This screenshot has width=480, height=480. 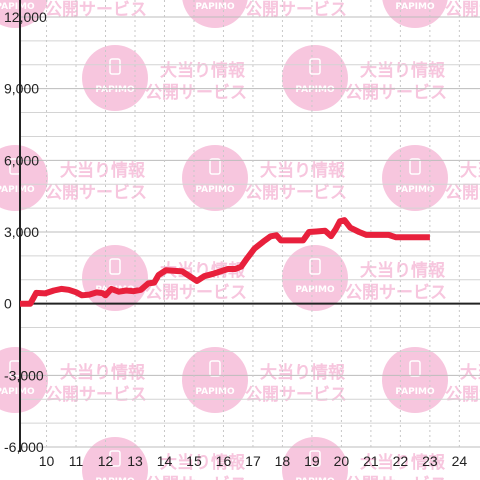 I want to click on x-tick-label: 15, so click(x=194, y=461).